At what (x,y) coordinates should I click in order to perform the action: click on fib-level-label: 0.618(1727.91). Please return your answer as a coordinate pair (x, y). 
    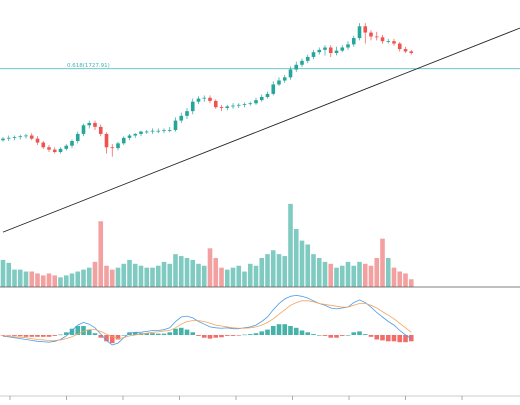
    Looking at the image, I should click on (88, 66).